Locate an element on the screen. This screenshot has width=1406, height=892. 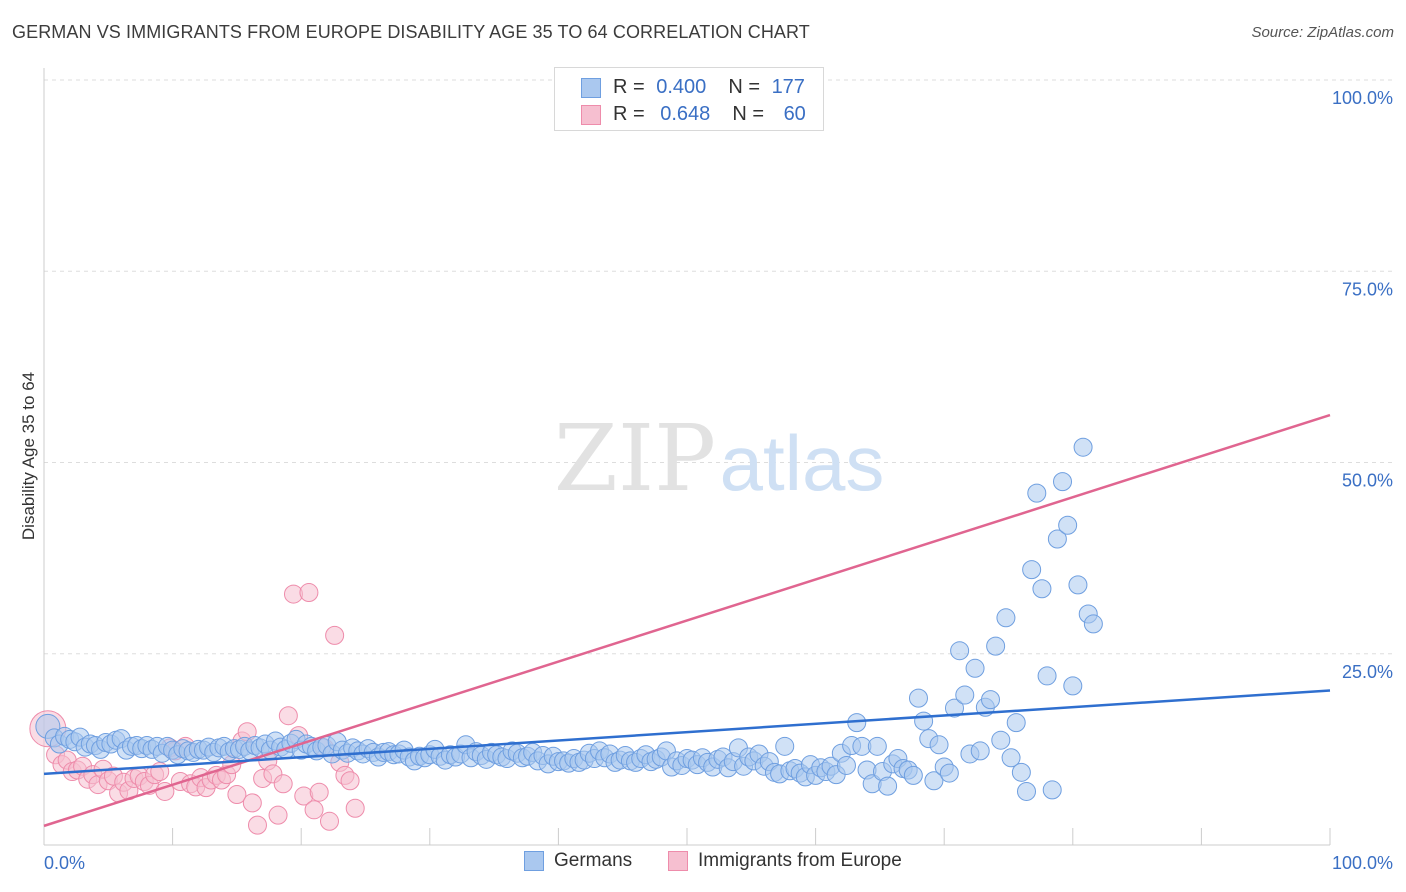
stats-row-germans: R = 0.400 N = 177 is located at coordinates (693, 87).